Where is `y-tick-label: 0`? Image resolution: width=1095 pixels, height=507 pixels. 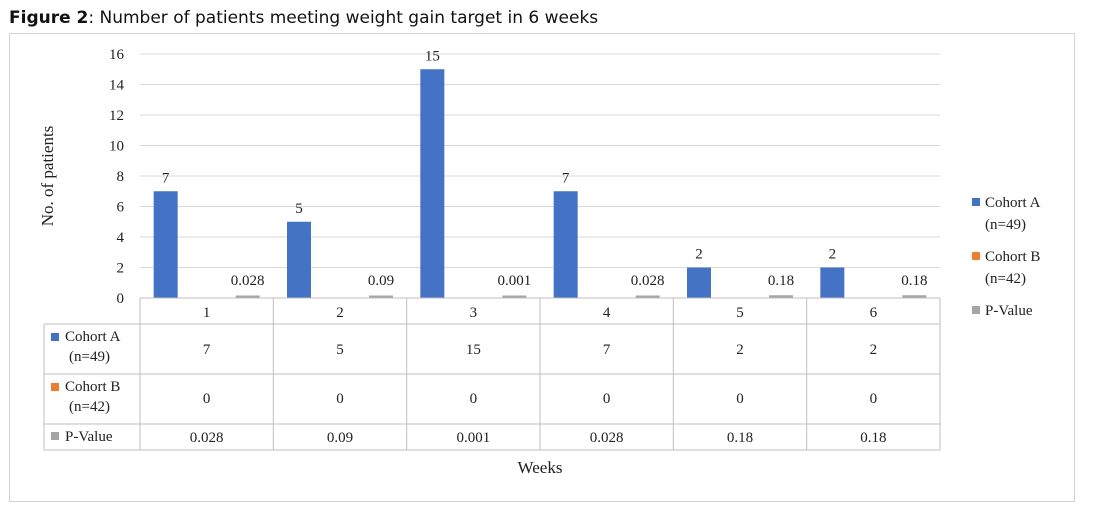 y-tick-label: 0 is located at coordinates (121, 299).